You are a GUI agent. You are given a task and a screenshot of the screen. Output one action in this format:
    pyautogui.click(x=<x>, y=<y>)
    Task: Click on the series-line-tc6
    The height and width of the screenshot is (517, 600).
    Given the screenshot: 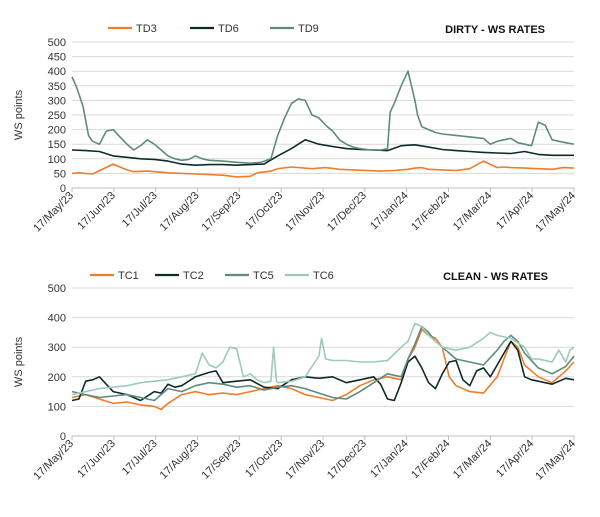 What is the action you would take?
    pyautogui.click(x=323, y=359)
    